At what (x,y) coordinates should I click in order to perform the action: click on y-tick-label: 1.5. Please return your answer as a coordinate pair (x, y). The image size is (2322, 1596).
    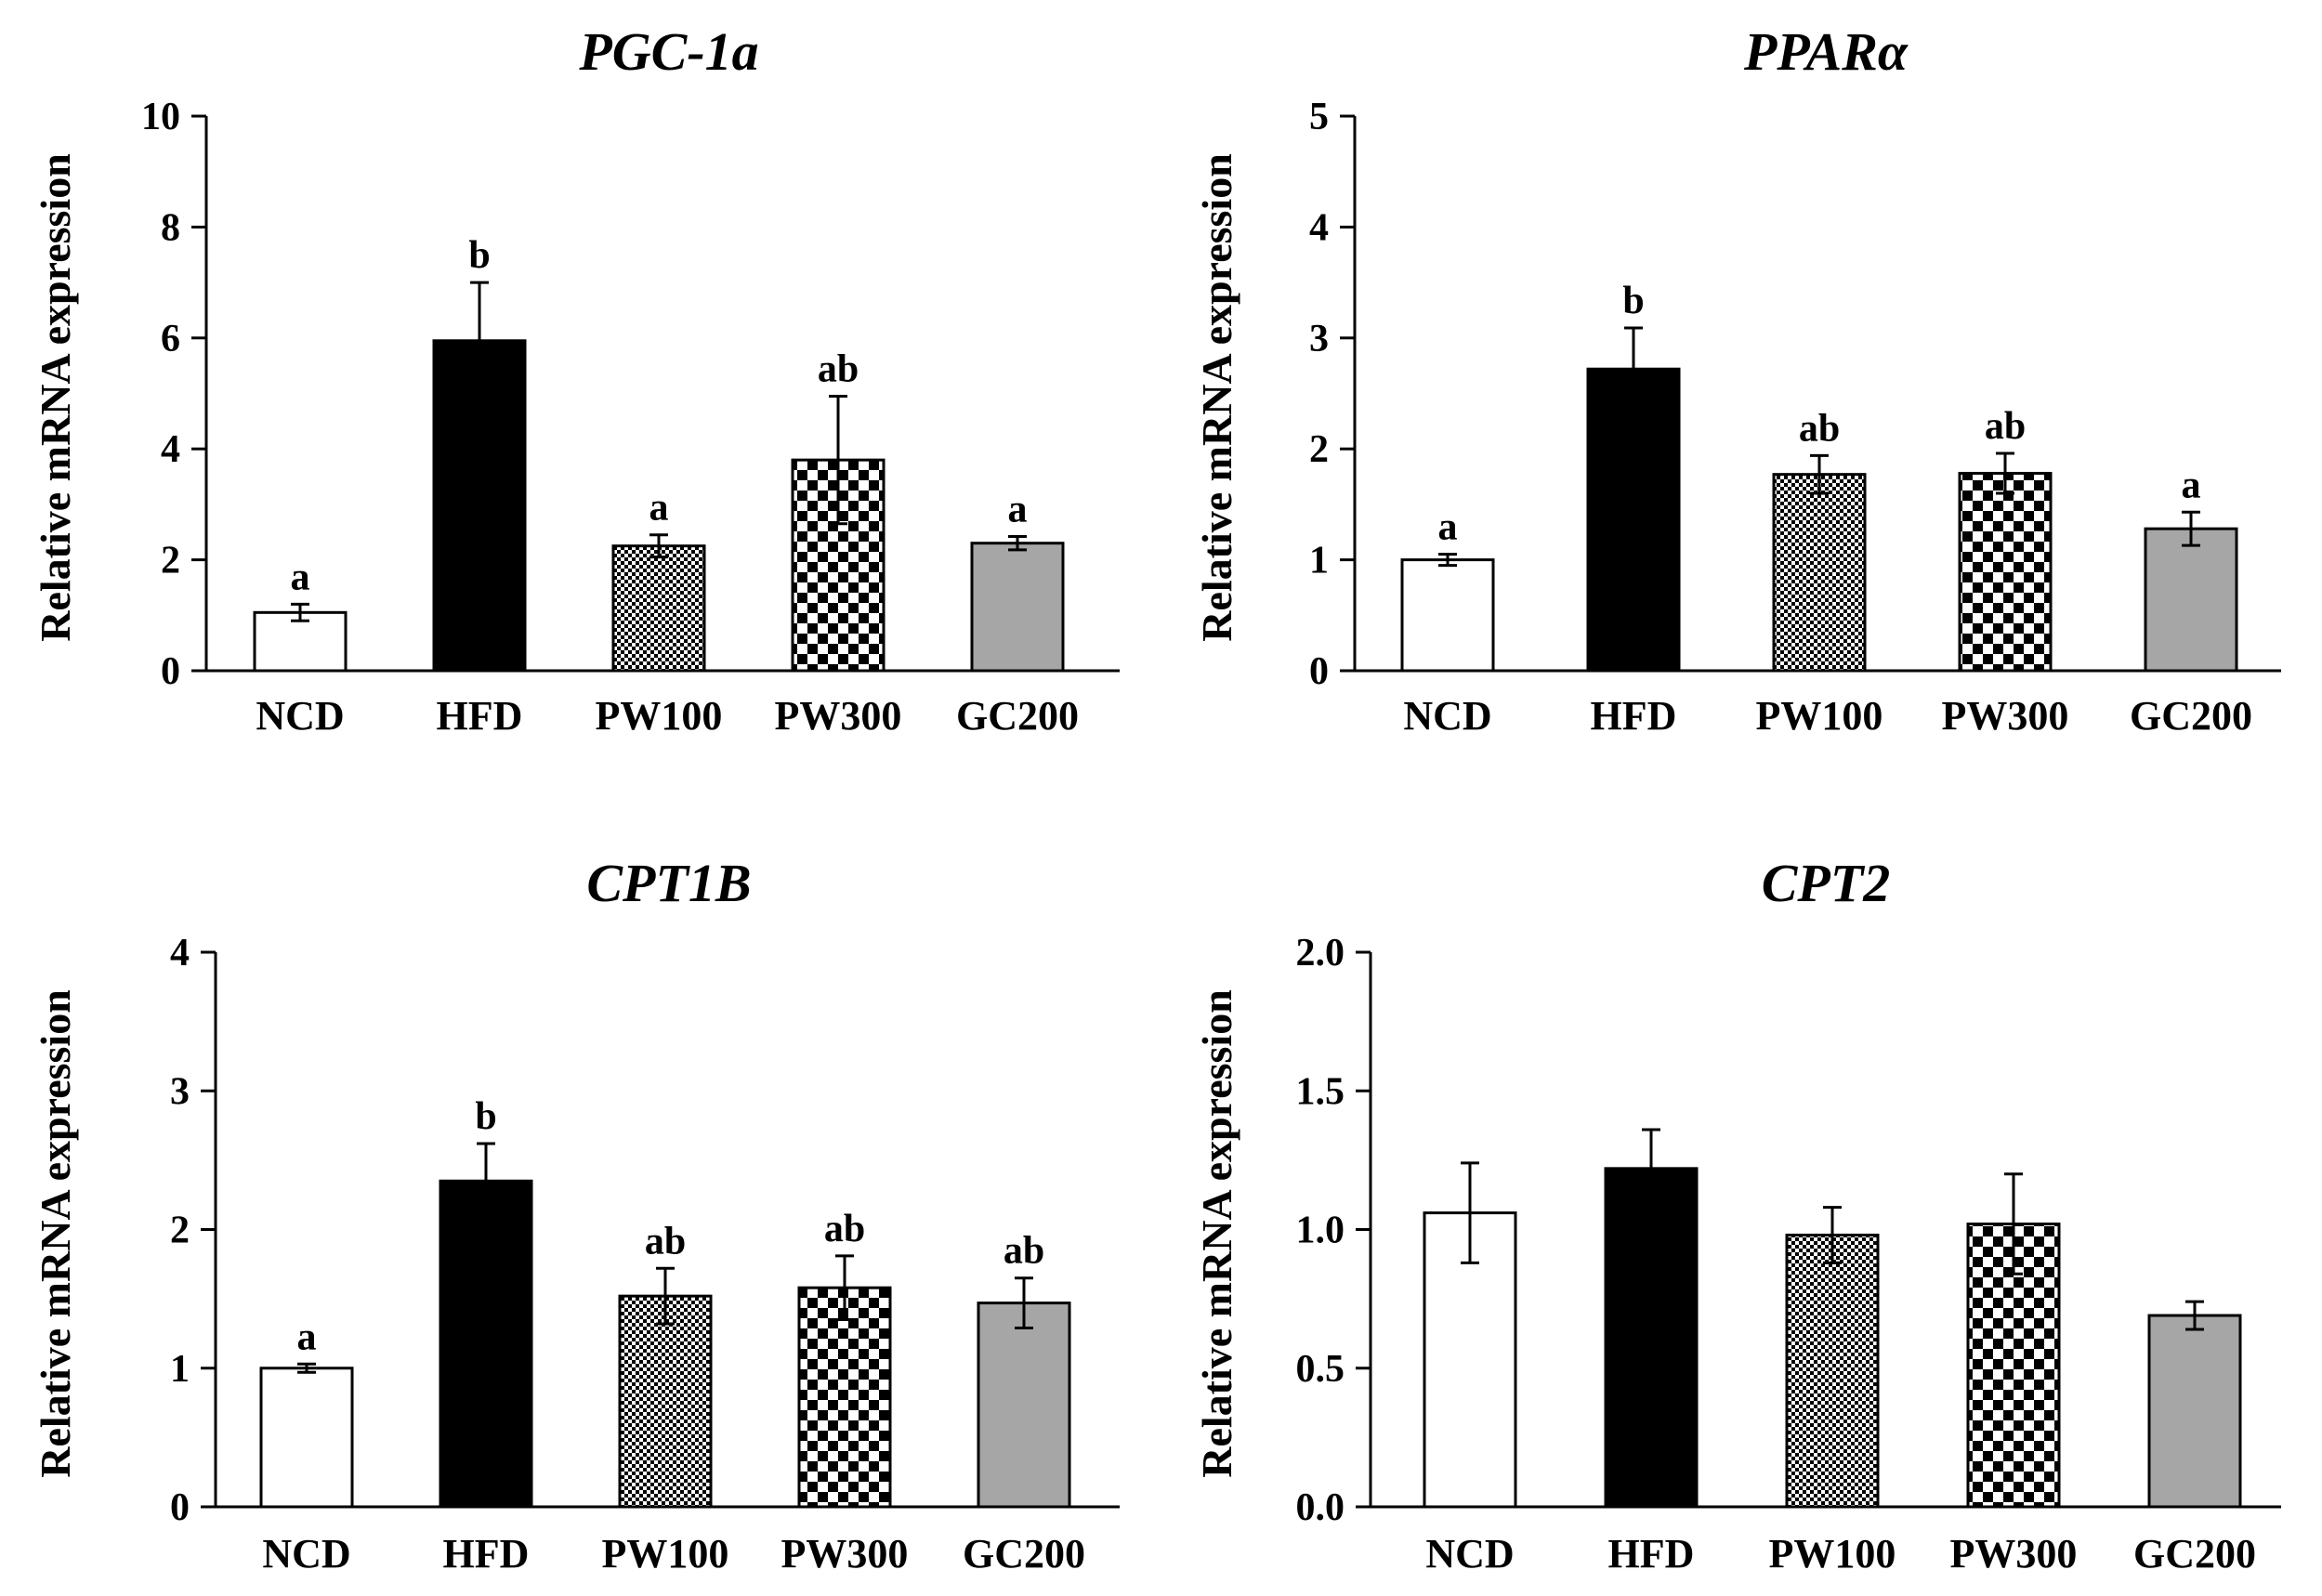
    Looking at the image, I should click on (1320, 1091).